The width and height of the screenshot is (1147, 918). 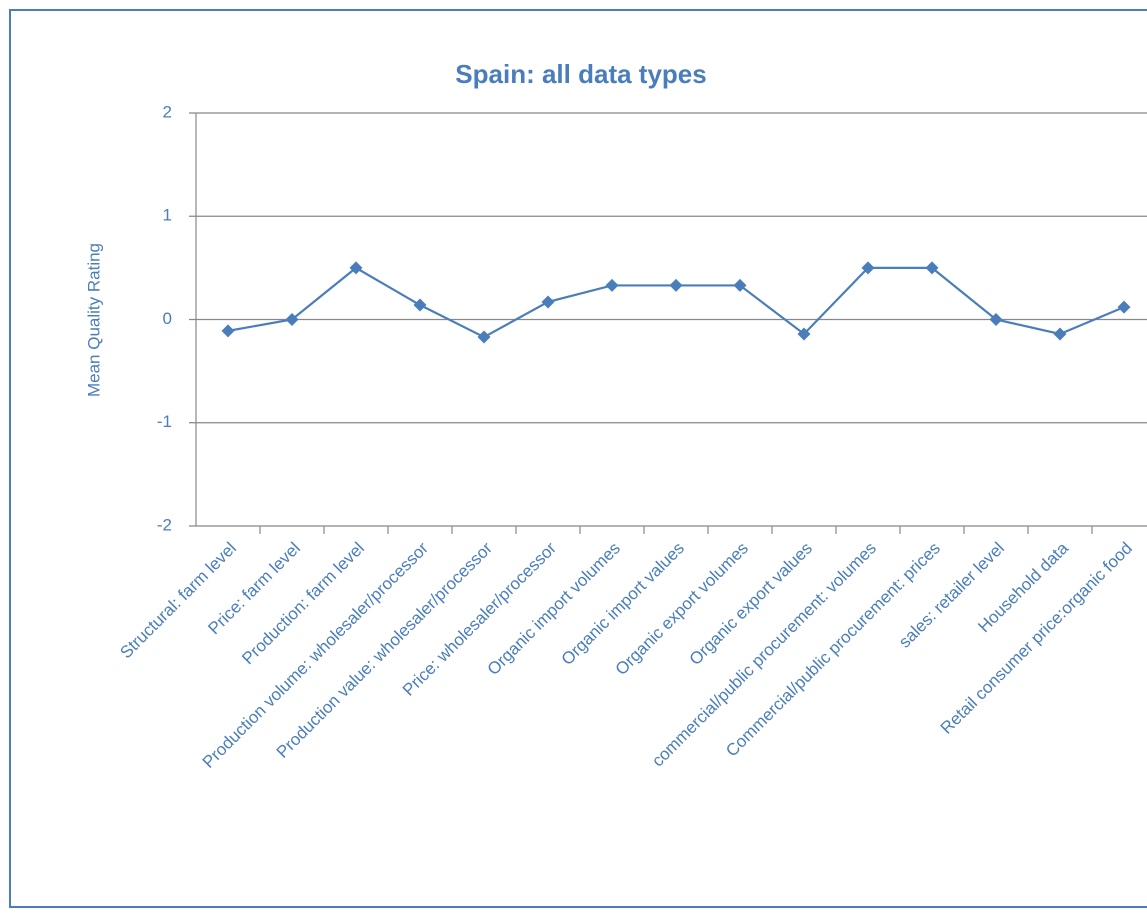 I want to click on y-tick-label: -2, so click(x=164, y=524).